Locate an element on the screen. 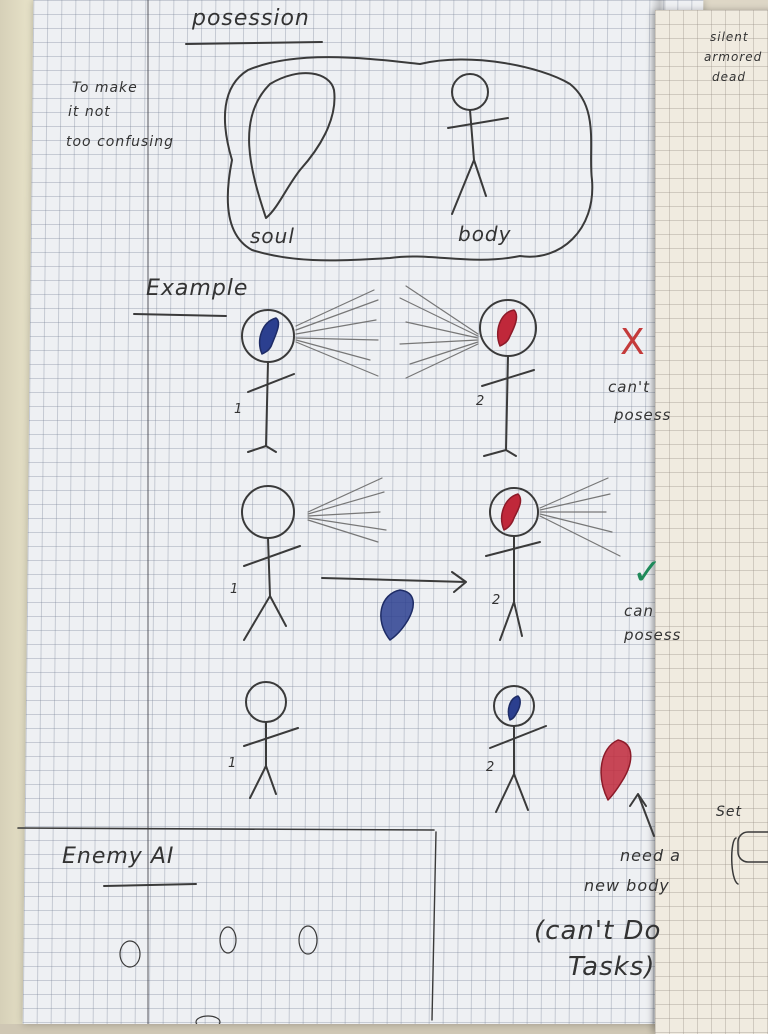 Image resolution: width=768 pixels, height=1034 pixels. can-text-line-2: posess is located at coordinates (653, 635).